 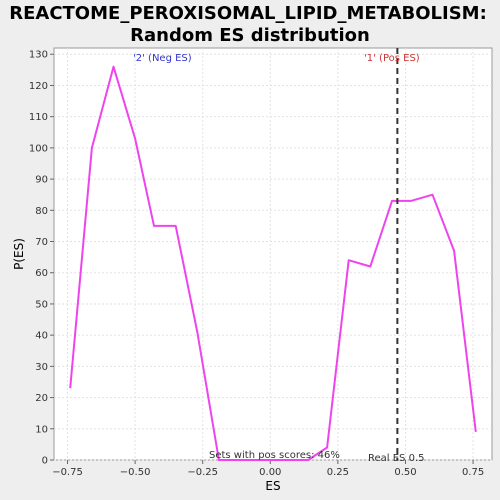 I want to click on x-tick-label: −0.25, so click(x=202, y=472).